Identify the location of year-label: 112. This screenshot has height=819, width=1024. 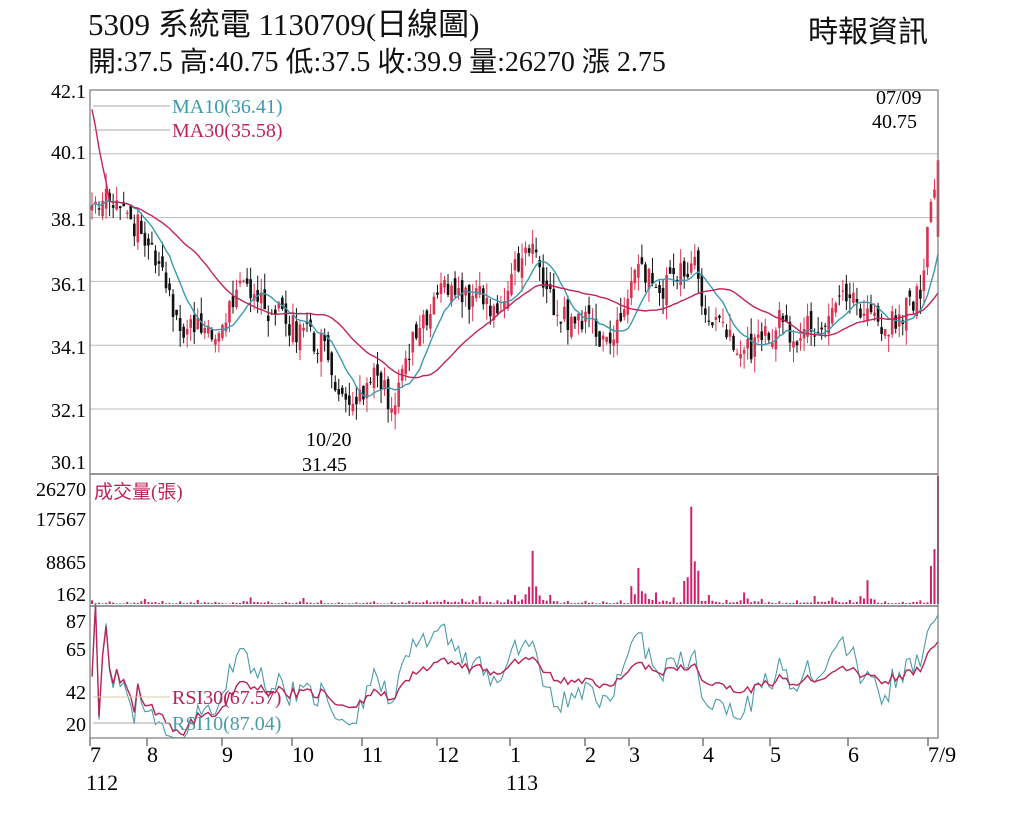
(102, 782).